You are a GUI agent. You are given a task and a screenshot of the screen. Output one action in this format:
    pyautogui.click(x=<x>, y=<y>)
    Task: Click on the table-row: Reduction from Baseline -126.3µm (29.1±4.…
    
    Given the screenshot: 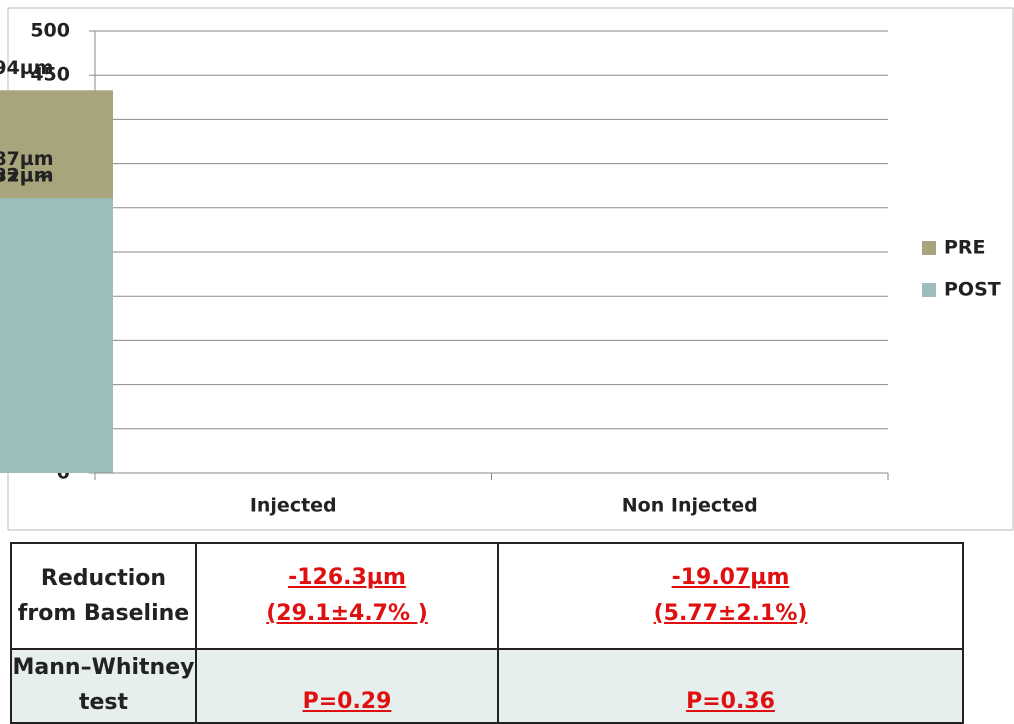 What is the action you would take?
    pyautogui.click(x=487, y=596)
    